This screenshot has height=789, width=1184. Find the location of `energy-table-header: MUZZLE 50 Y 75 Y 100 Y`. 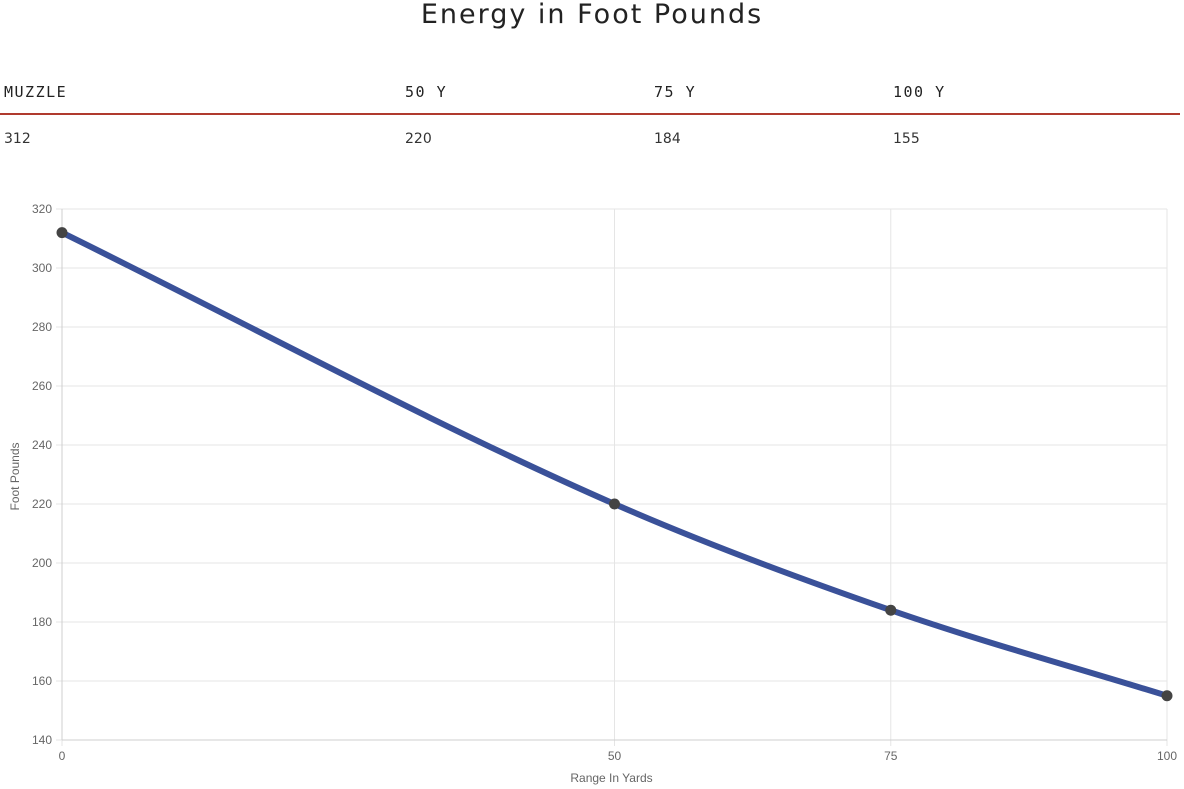

energy-table-header: MUZZLE 50 Y 75 Y 100 Y is located at coordinates (590, 98).